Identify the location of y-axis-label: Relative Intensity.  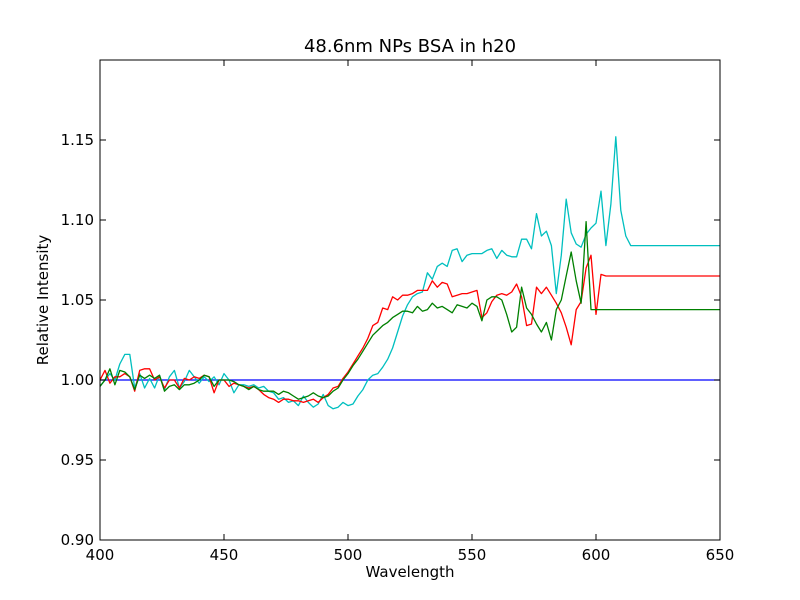
(43, 300).